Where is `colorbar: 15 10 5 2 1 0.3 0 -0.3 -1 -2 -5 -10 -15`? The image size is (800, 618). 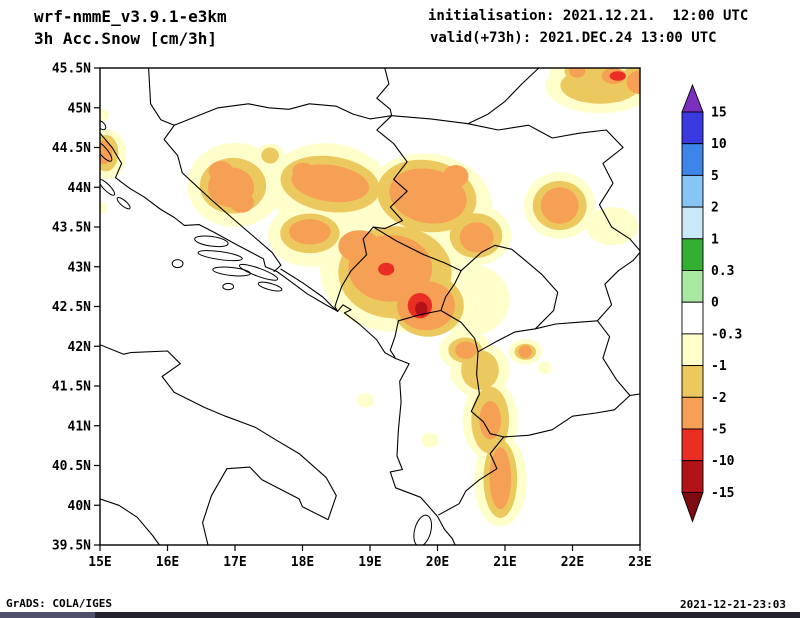
colorbar: 15 10 5 2 1 0.3 0 -0.3 -1 -2 -5 -10 -15 is located at coordinates (711, 303).